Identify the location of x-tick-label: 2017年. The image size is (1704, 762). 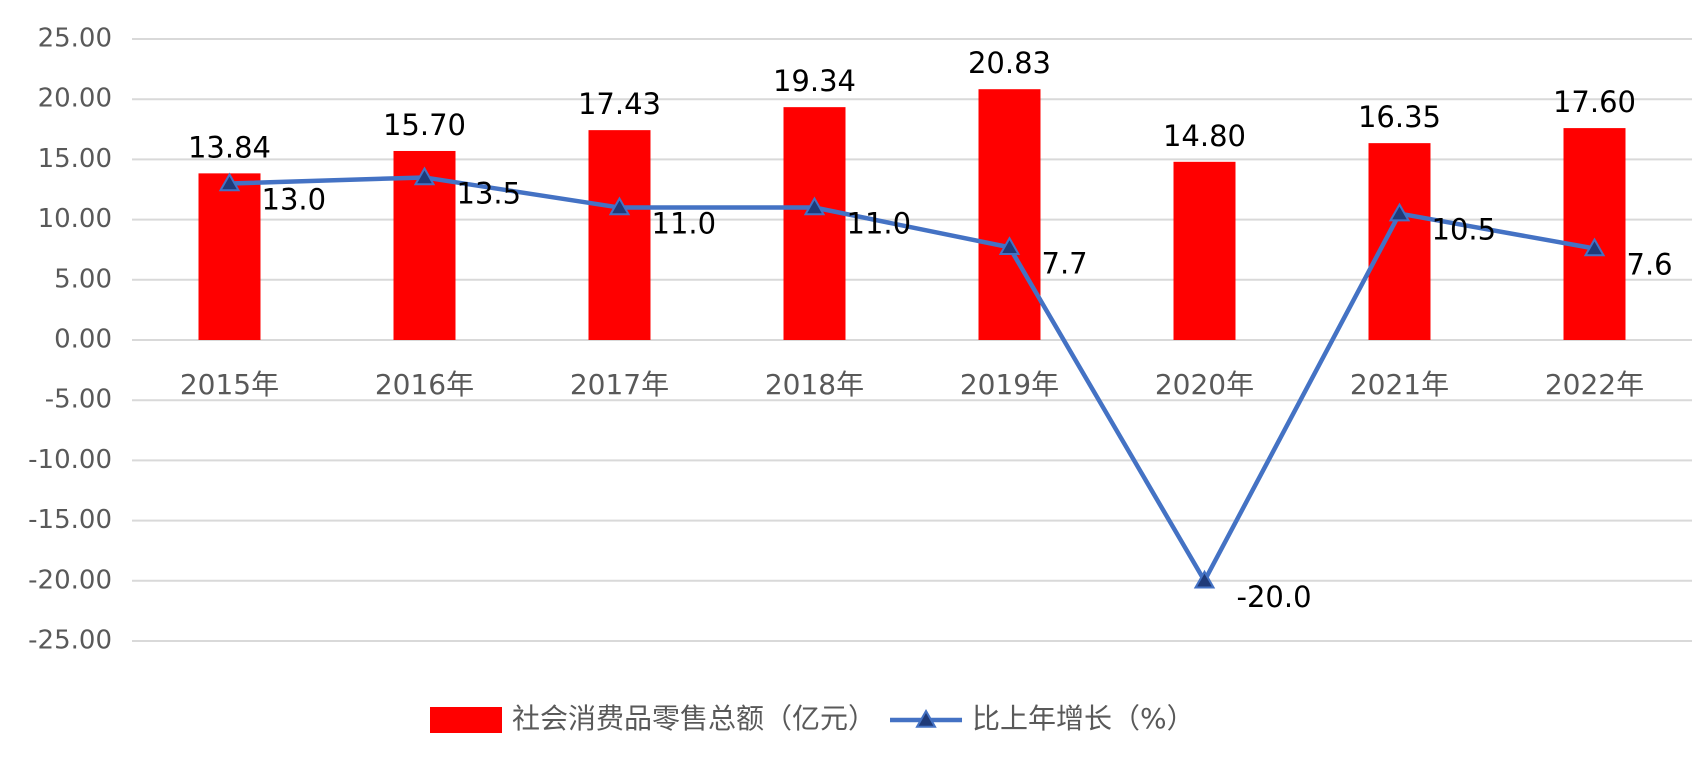
(619, 384).